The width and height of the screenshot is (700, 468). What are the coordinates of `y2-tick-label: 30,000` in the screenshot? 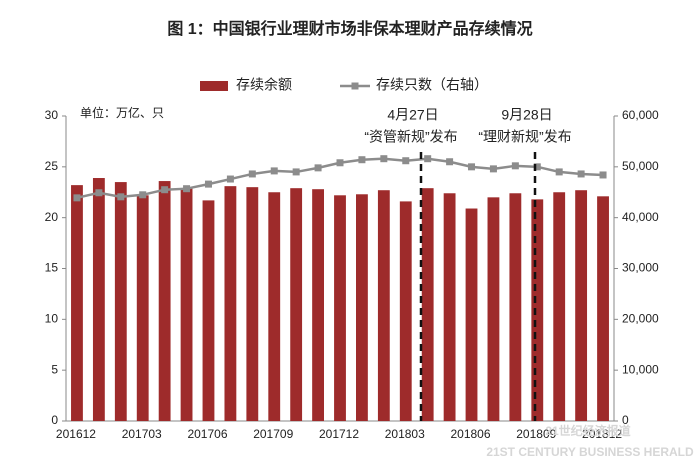 It's located at (640, 268).